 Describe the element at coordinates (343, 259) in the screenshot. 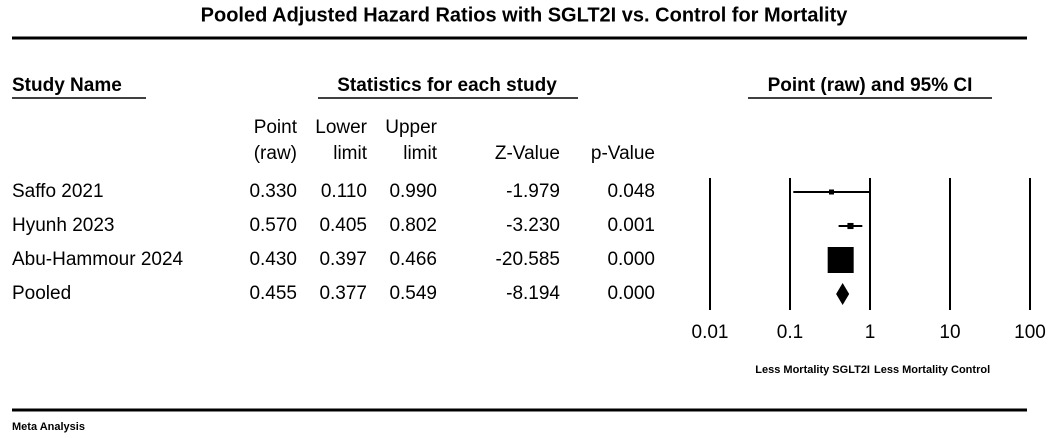

I see `lower-cell: 0.397` at that location.